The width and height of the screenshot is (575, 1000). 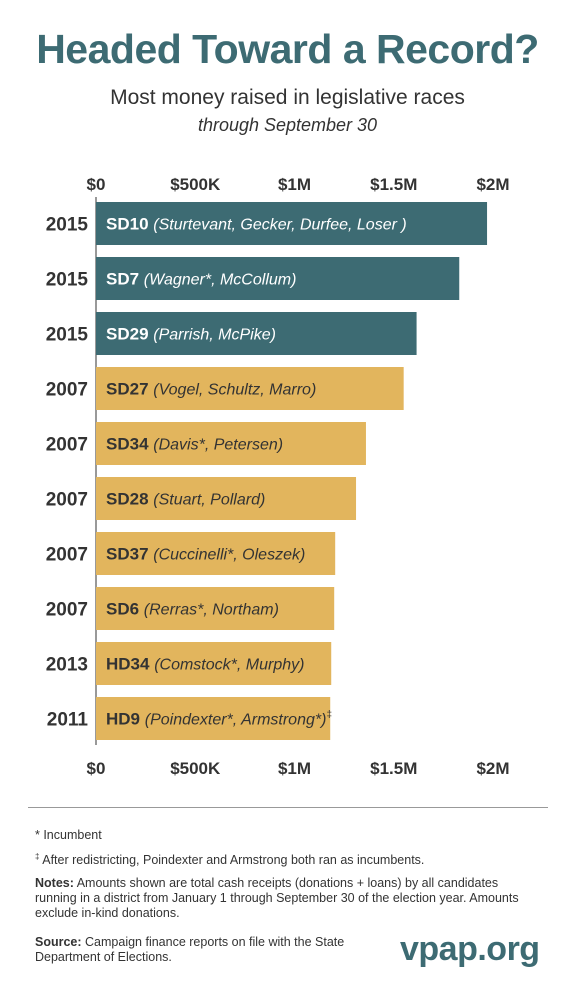 What do you see at coordinates (218, 445) in the screenshot?
I see `candidates-label: (Davis*, Petersen)` at bounding box center [218, 445].